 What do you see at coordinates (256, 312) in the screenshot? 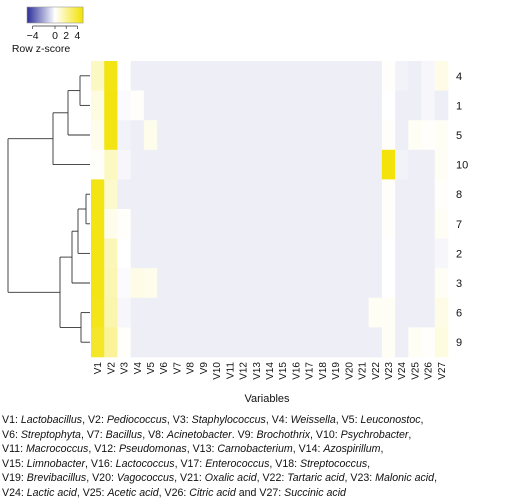
I see `heatmap-cell-r6-V13` at bounding box center [256, 312].